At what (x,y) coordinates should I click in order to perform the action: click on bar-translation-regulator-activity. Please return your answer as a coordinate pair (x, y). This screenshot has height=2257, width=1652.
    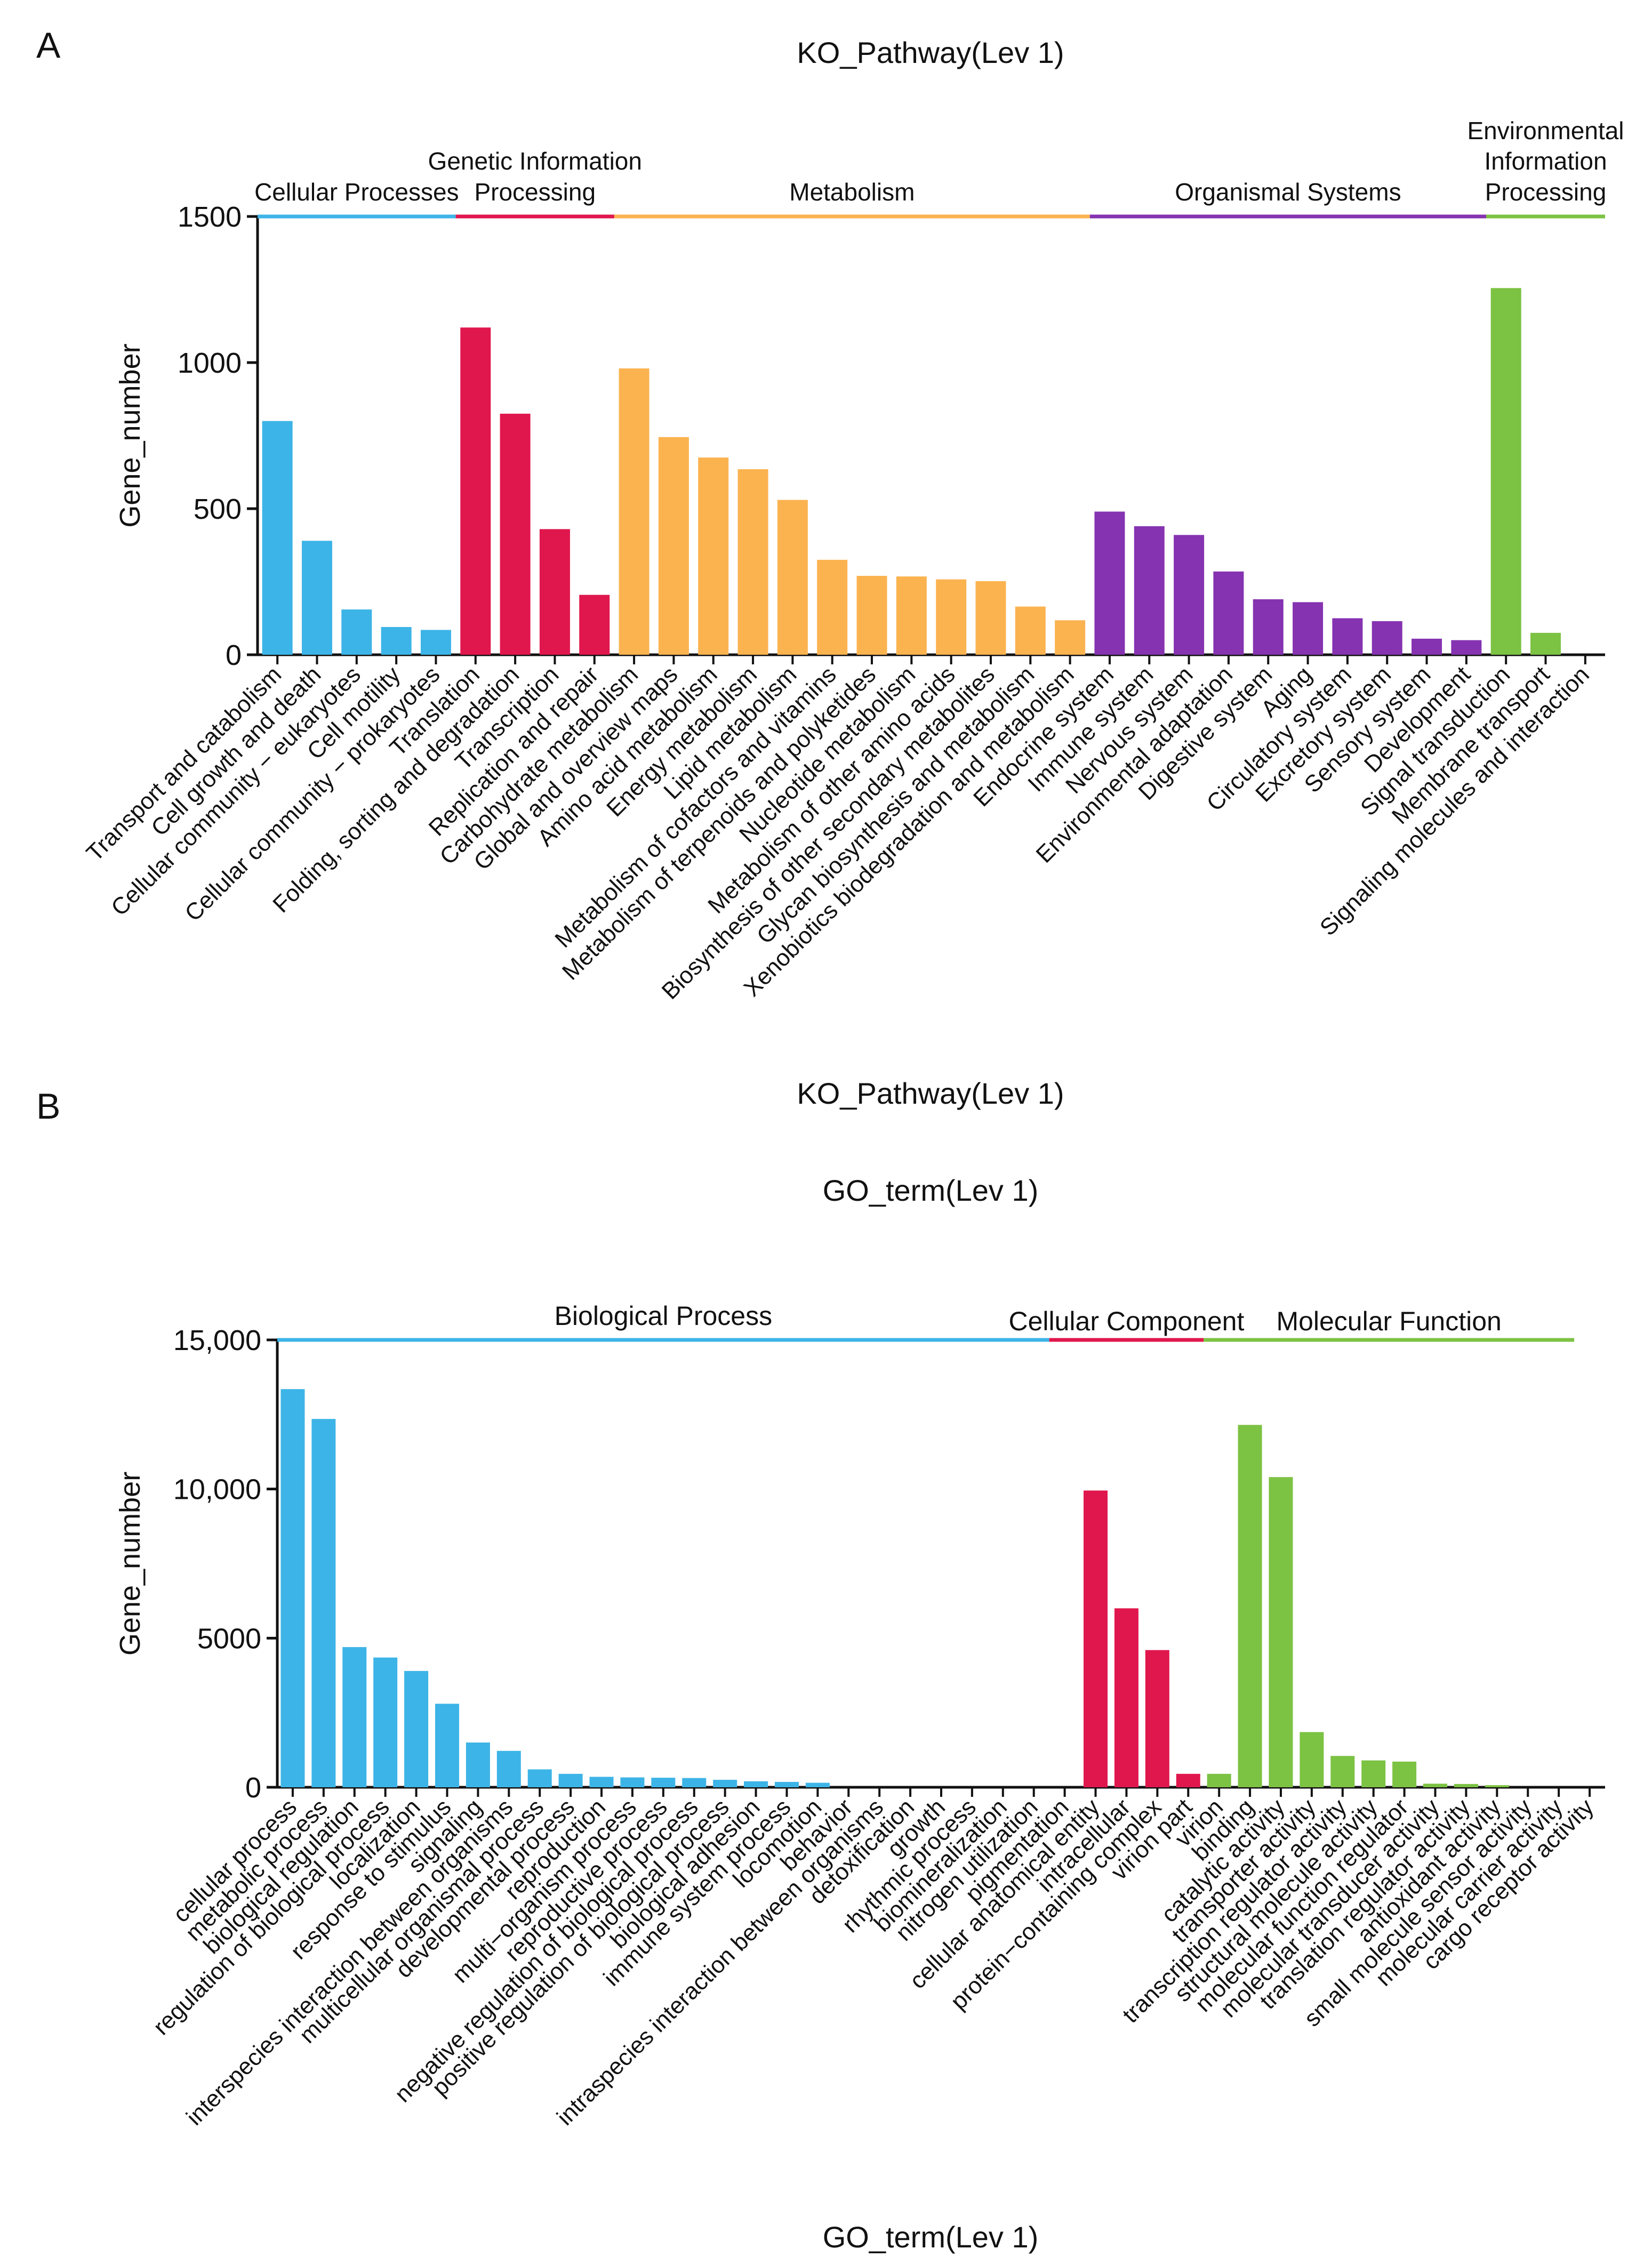
    Looking at the image, I should click on (1466, 1785).